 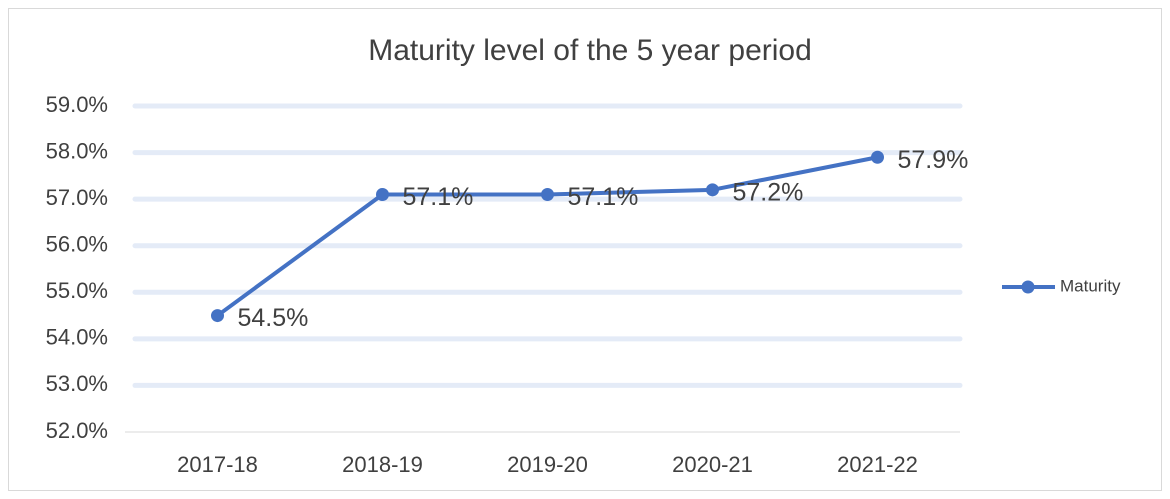 What do you see at coordinates (77, 430) in the screenshot?
I see `y-tick-label: 52.0%` at bounding box center [77, 430].